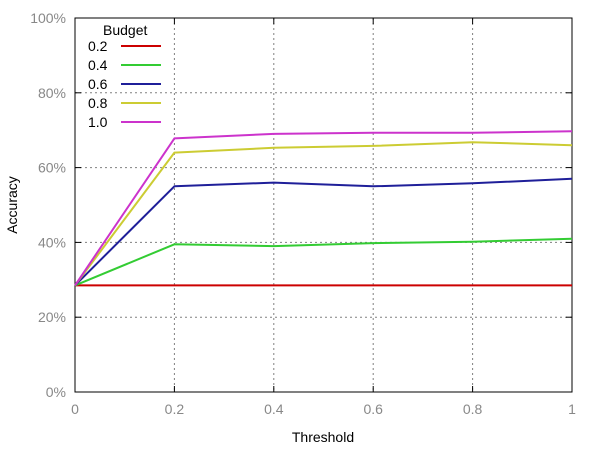  What do you see at coordinates (52, 242) in the screenshot?
I see `y-tick-label: 40%` at bounding box center [52, 242].